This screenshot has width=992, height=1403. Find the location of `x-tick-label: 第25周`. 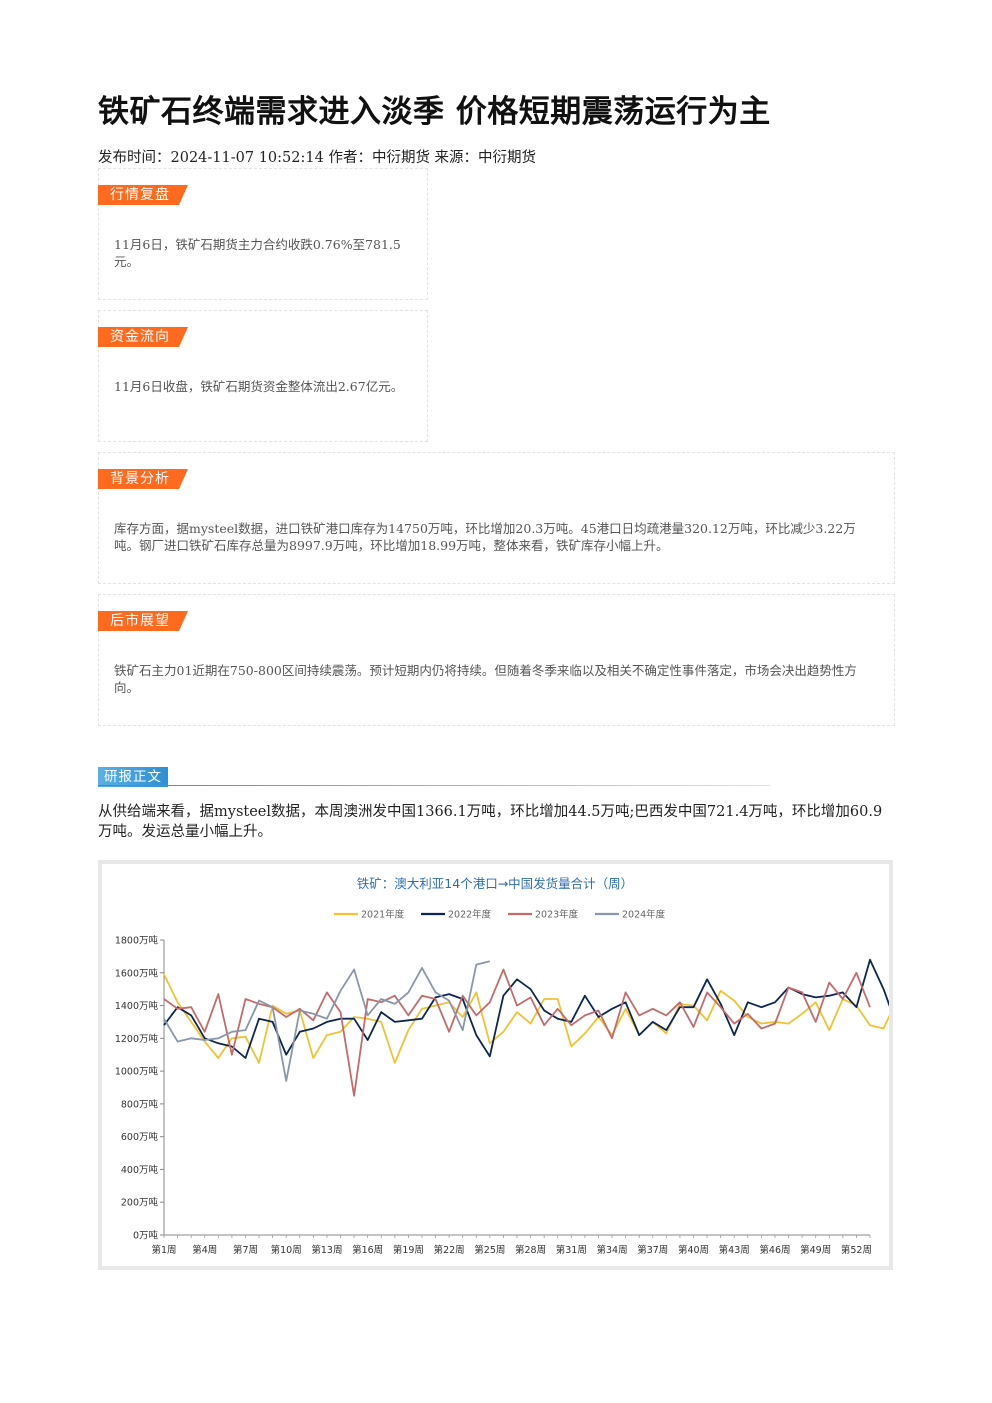

x-tick-label: 第25周 is located at coordinates (489, 1250).